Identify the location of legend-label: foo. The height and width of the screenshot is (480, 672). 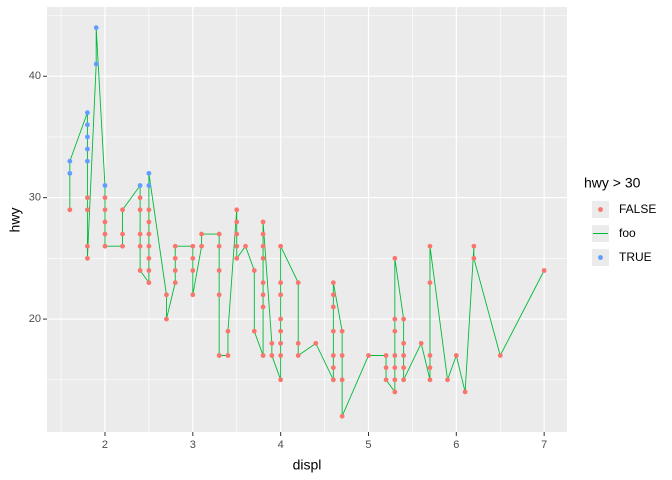
(627, 233).